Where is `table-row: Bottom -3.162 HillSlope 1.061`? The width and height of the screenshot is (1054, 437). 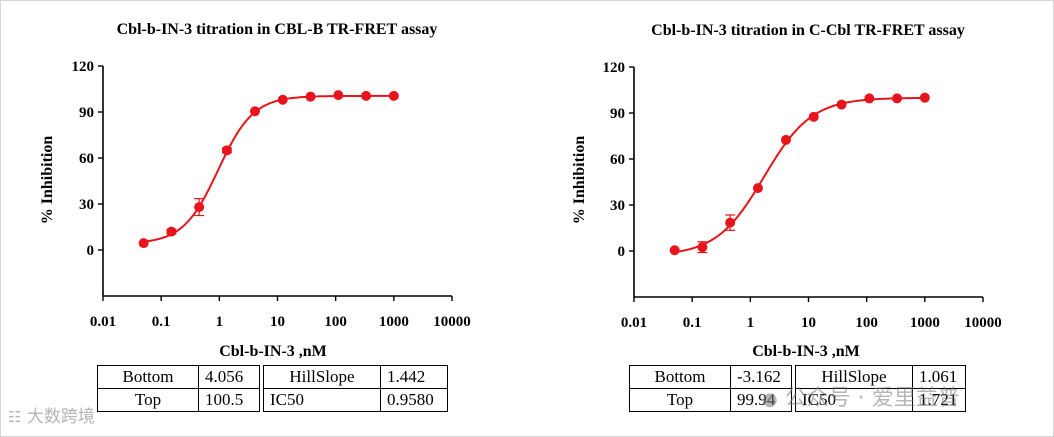 table-row: Bottom -3.162 HillSlope 1.061 is located at coordinates (797, 377).